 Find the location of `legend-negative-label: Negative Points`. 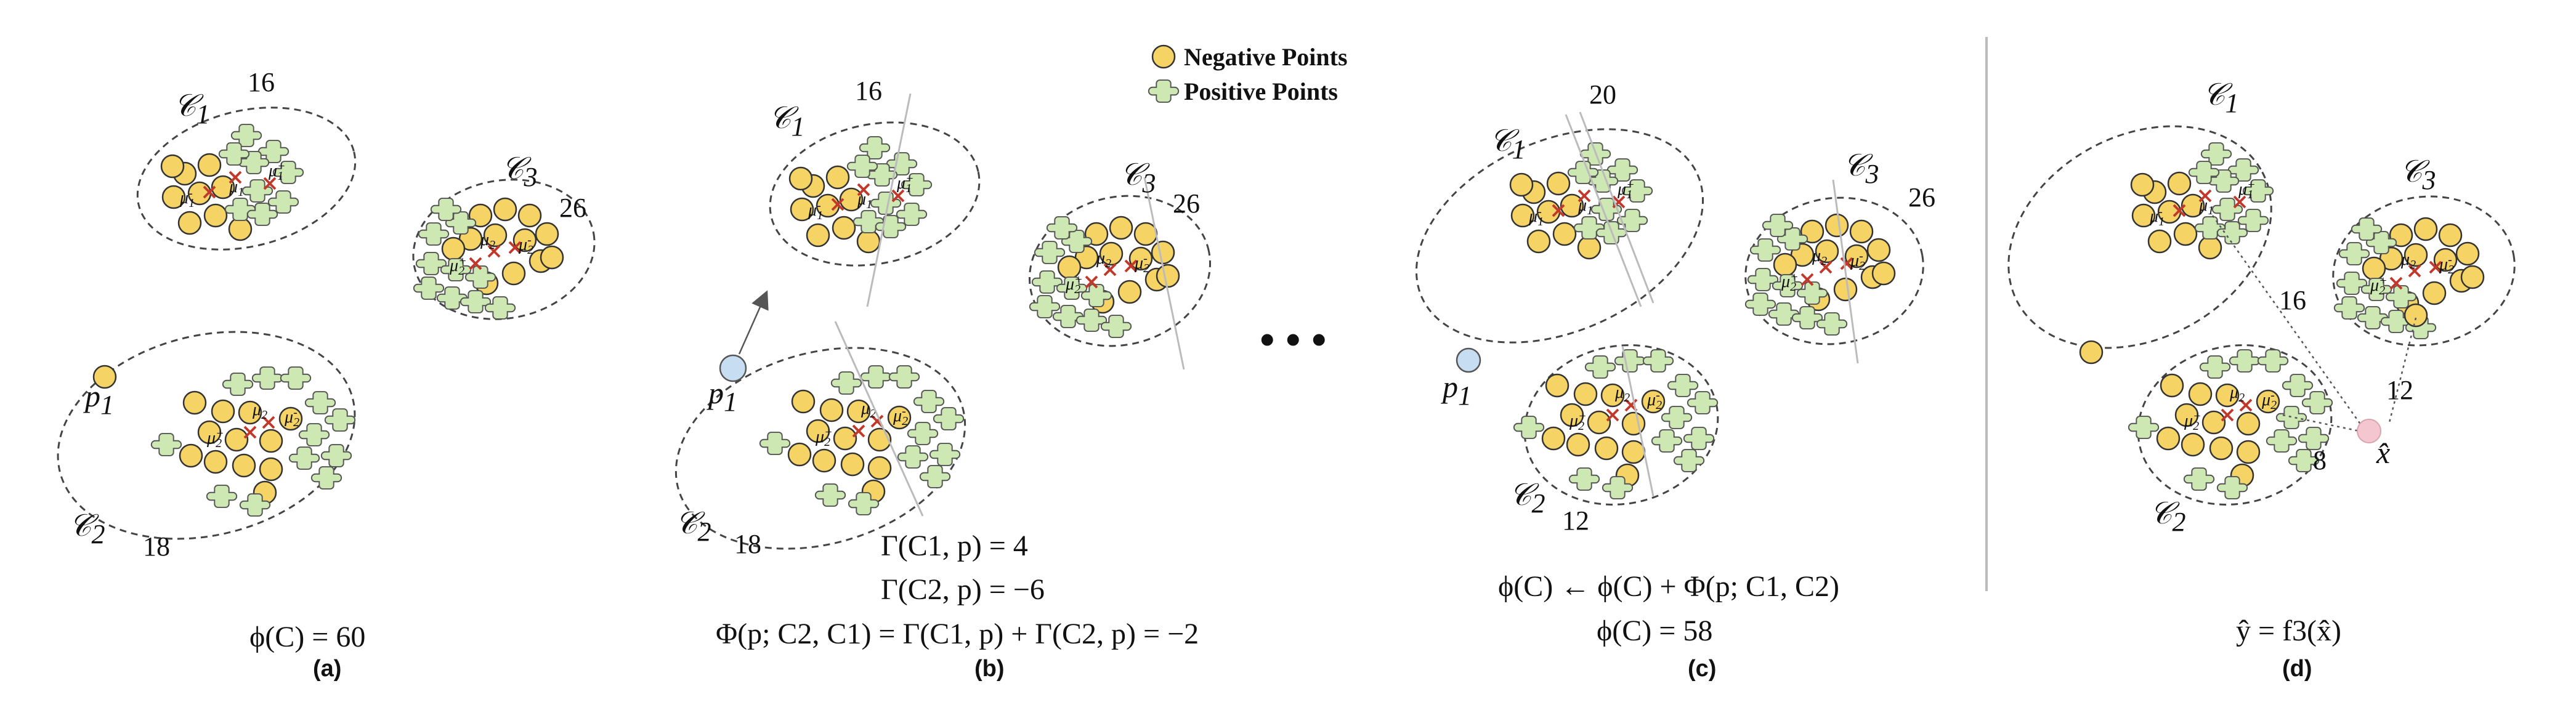

legend-negative-label: Negative Points is located at coordinates (1266, 57).